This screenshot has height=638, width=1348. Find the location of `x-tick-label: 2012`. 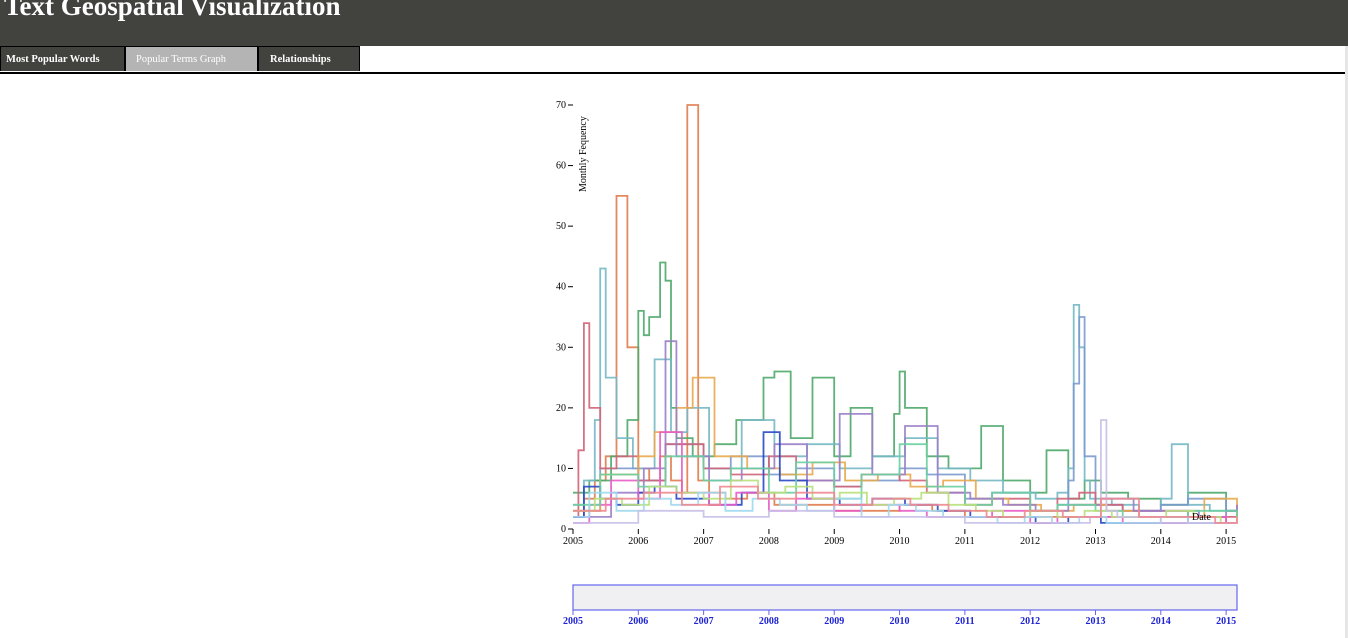

x-tick-label: 2012 is located at coordinates (1030, 541).